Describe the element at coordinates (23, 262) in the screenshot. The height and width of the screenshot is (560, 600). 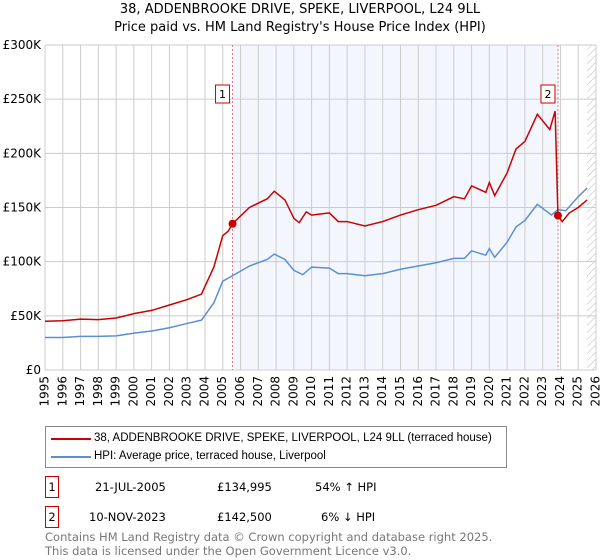
I see `y-tick-label: £100K` at that location.